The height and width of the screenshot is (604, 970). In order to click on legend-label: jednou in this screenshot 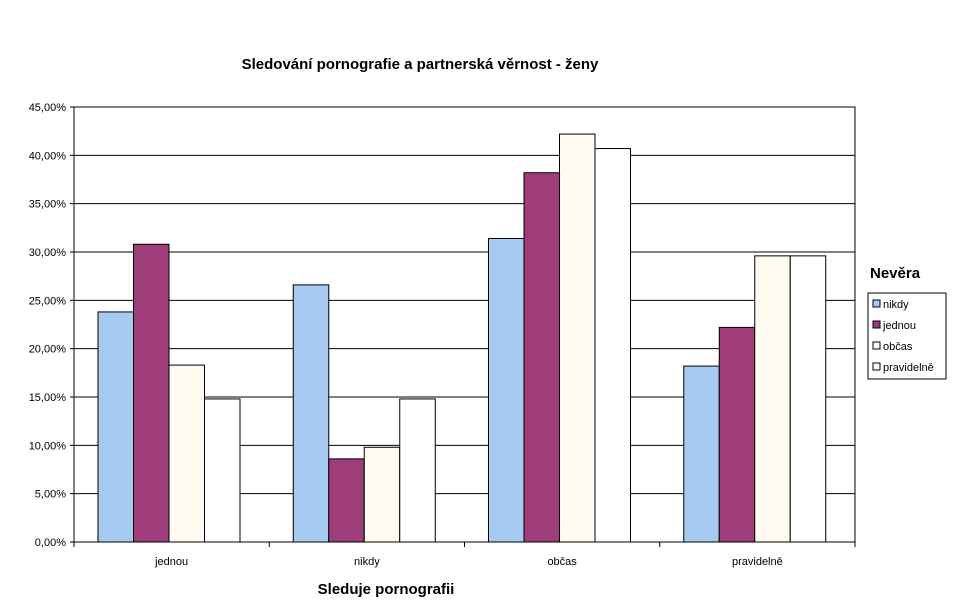, I will do `click(899, 326)`.